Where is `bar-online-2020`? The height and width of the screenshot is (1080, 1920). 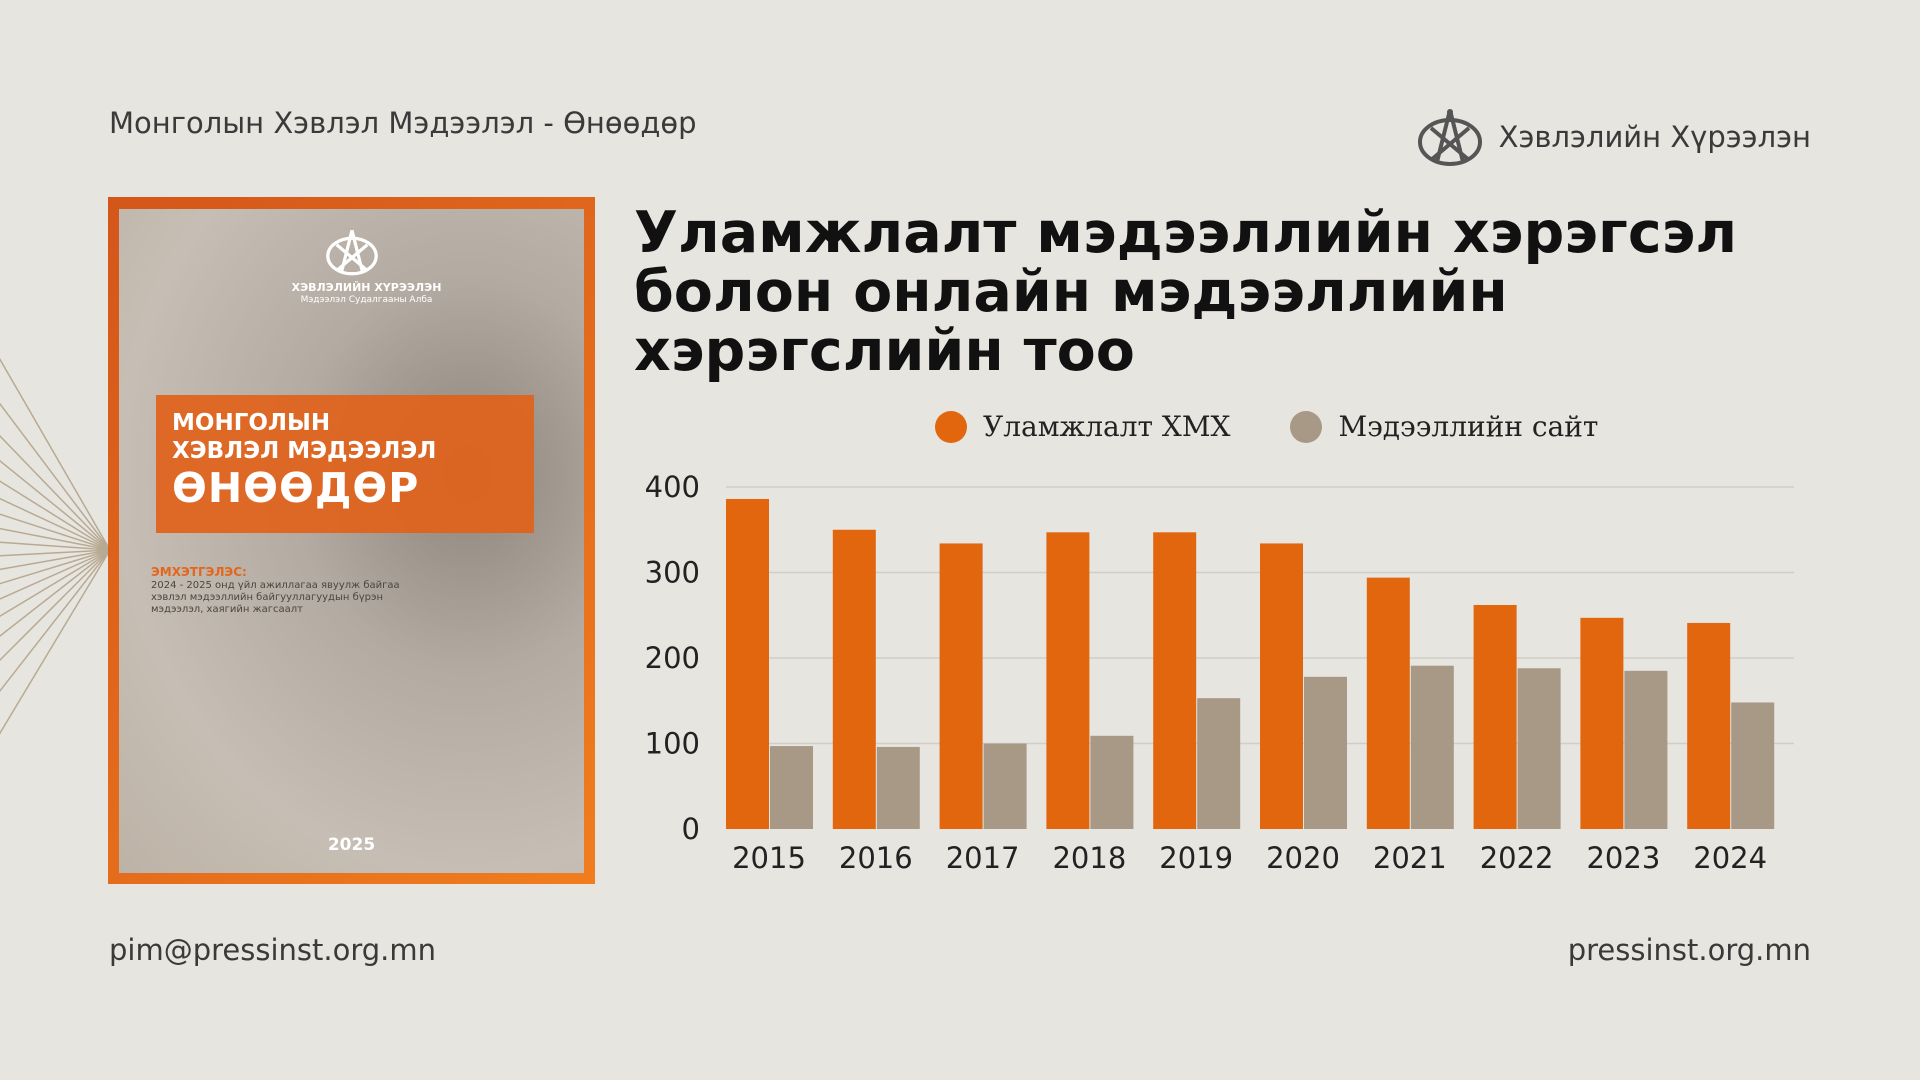 bar-online-2020 is located at coordinates (1325, 752).